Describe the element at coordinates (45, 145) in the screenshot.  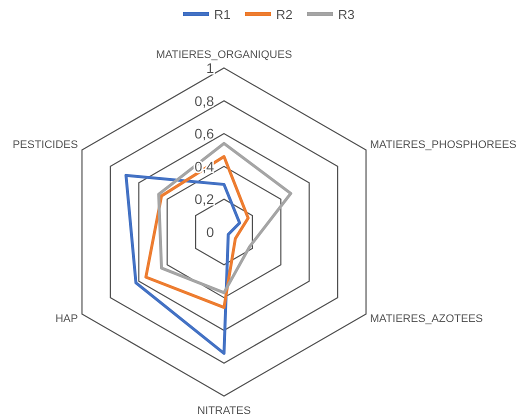
I see `spoke-label: PESTICIDES` at that location.